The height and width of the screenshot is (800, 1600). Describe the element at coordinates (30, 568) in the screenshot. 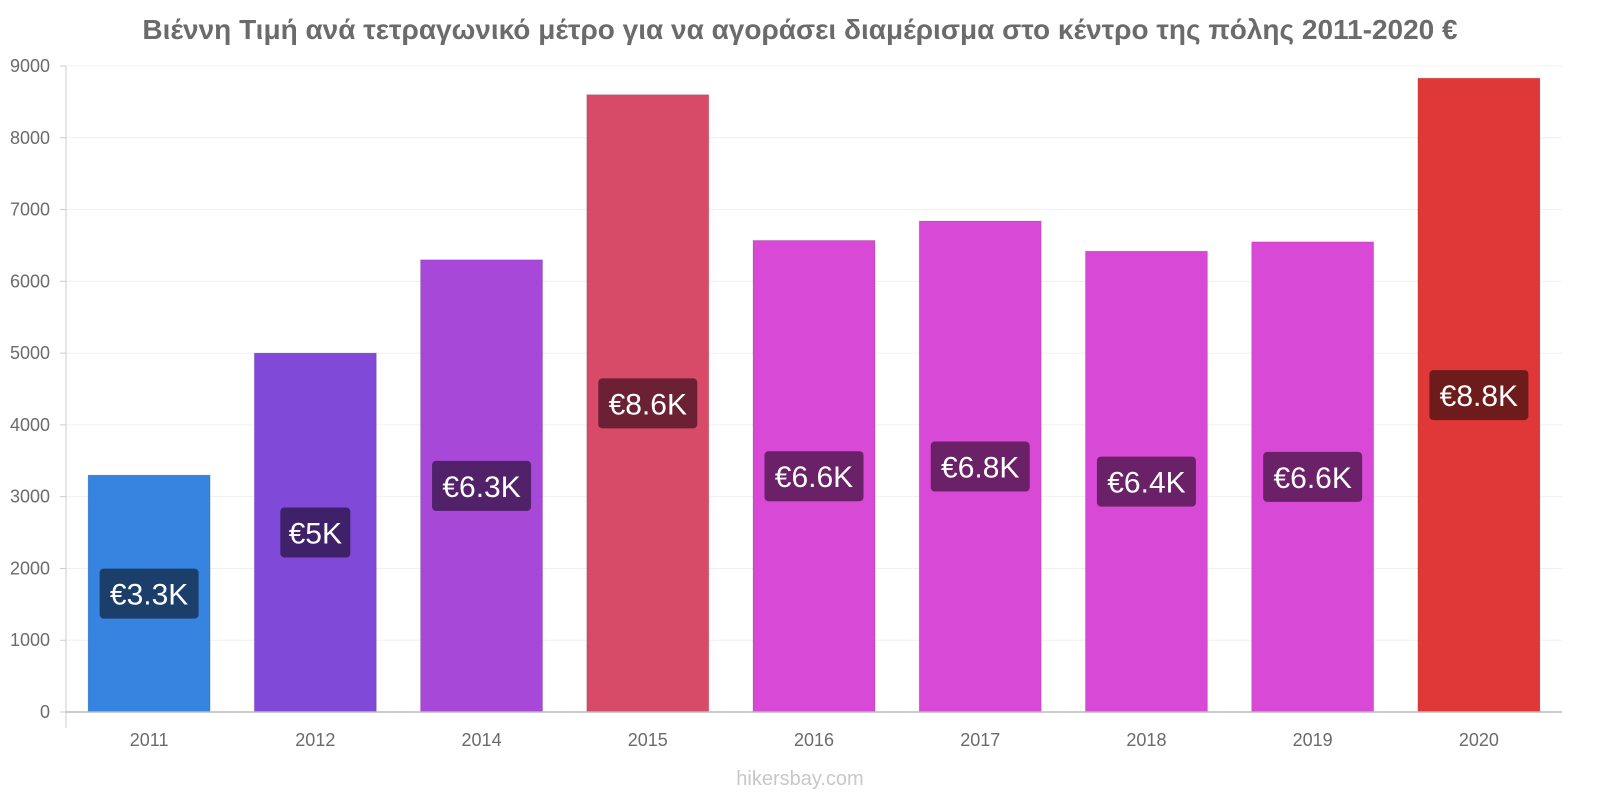

I see `y-tick-label: 2000` at that location.